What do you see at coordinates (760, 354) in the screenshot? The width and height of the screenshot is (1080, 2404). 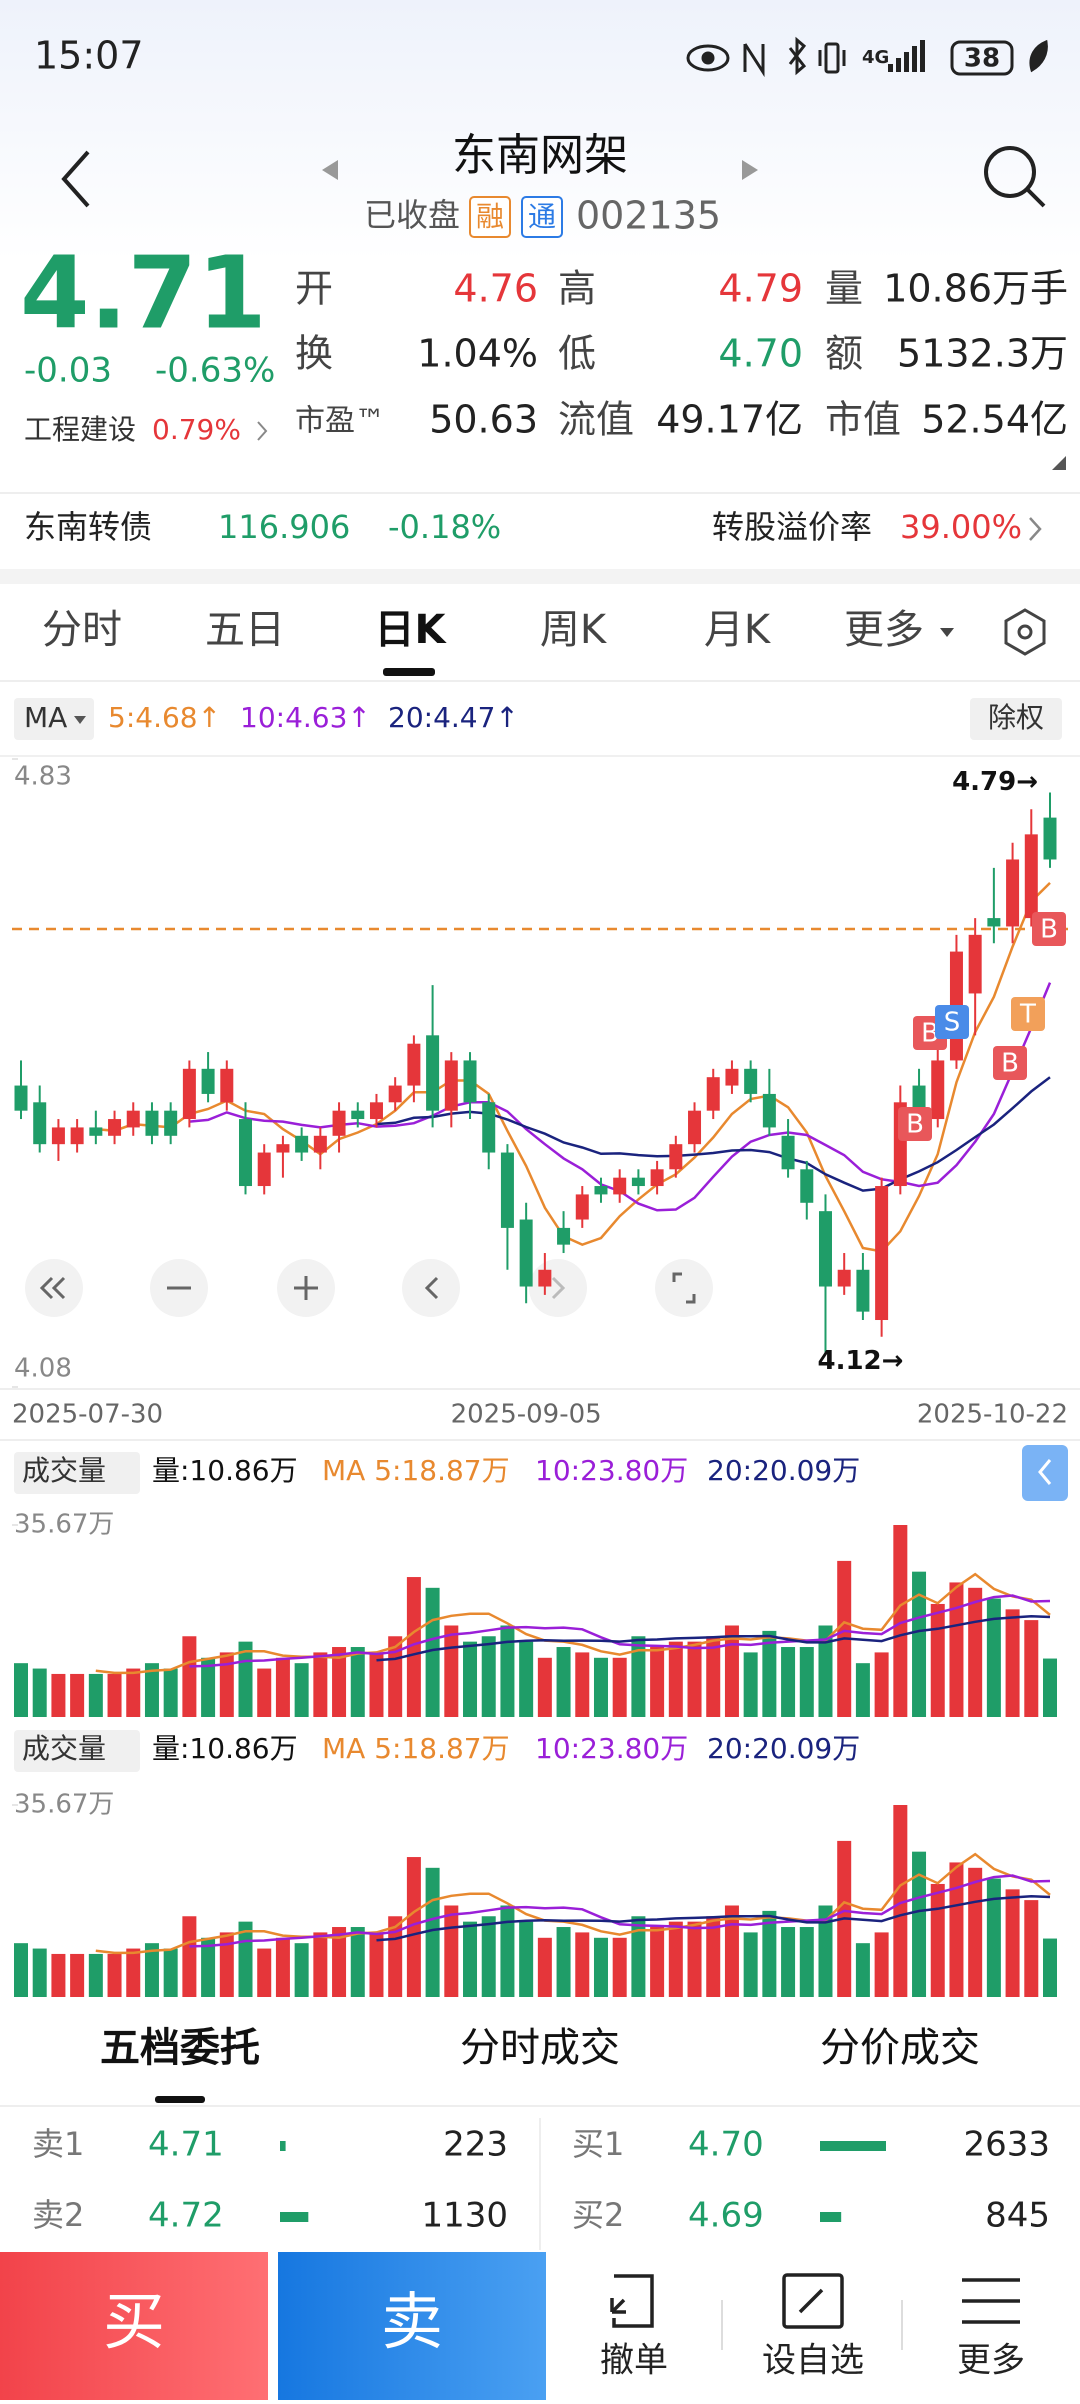 I see `stat-value: 4.70` at bounding box center [760, 354].